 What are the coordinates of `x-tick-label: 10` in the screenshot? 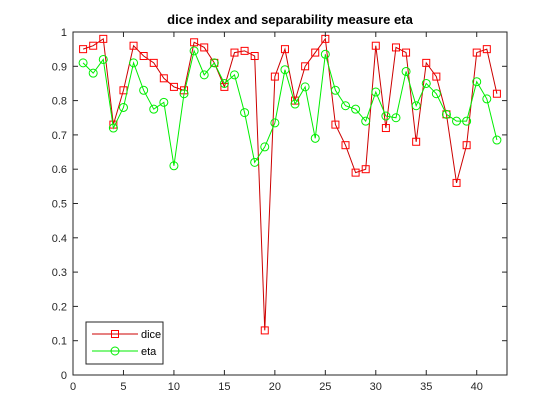 It's located at (174, 387).